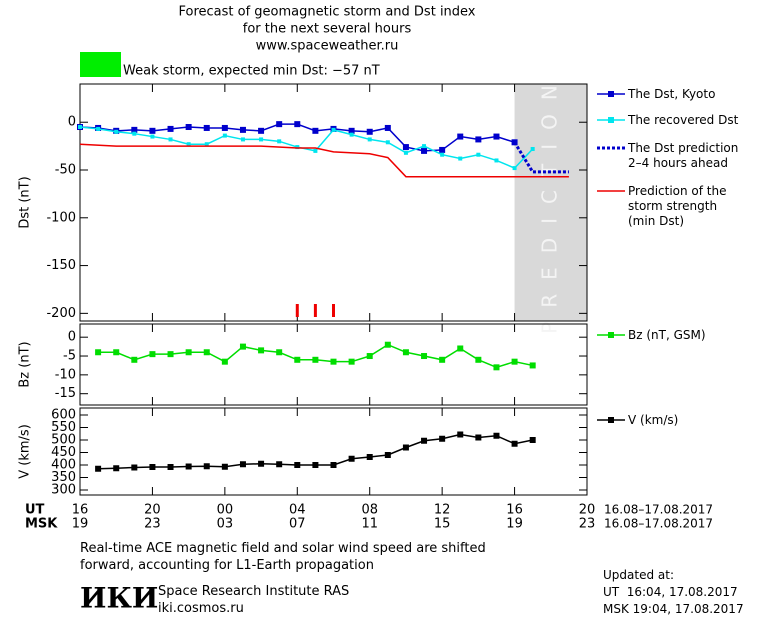 The height and width of the screenshot is (620, 760). I want to click on x2-tick-label: 15, so click(442, 524).